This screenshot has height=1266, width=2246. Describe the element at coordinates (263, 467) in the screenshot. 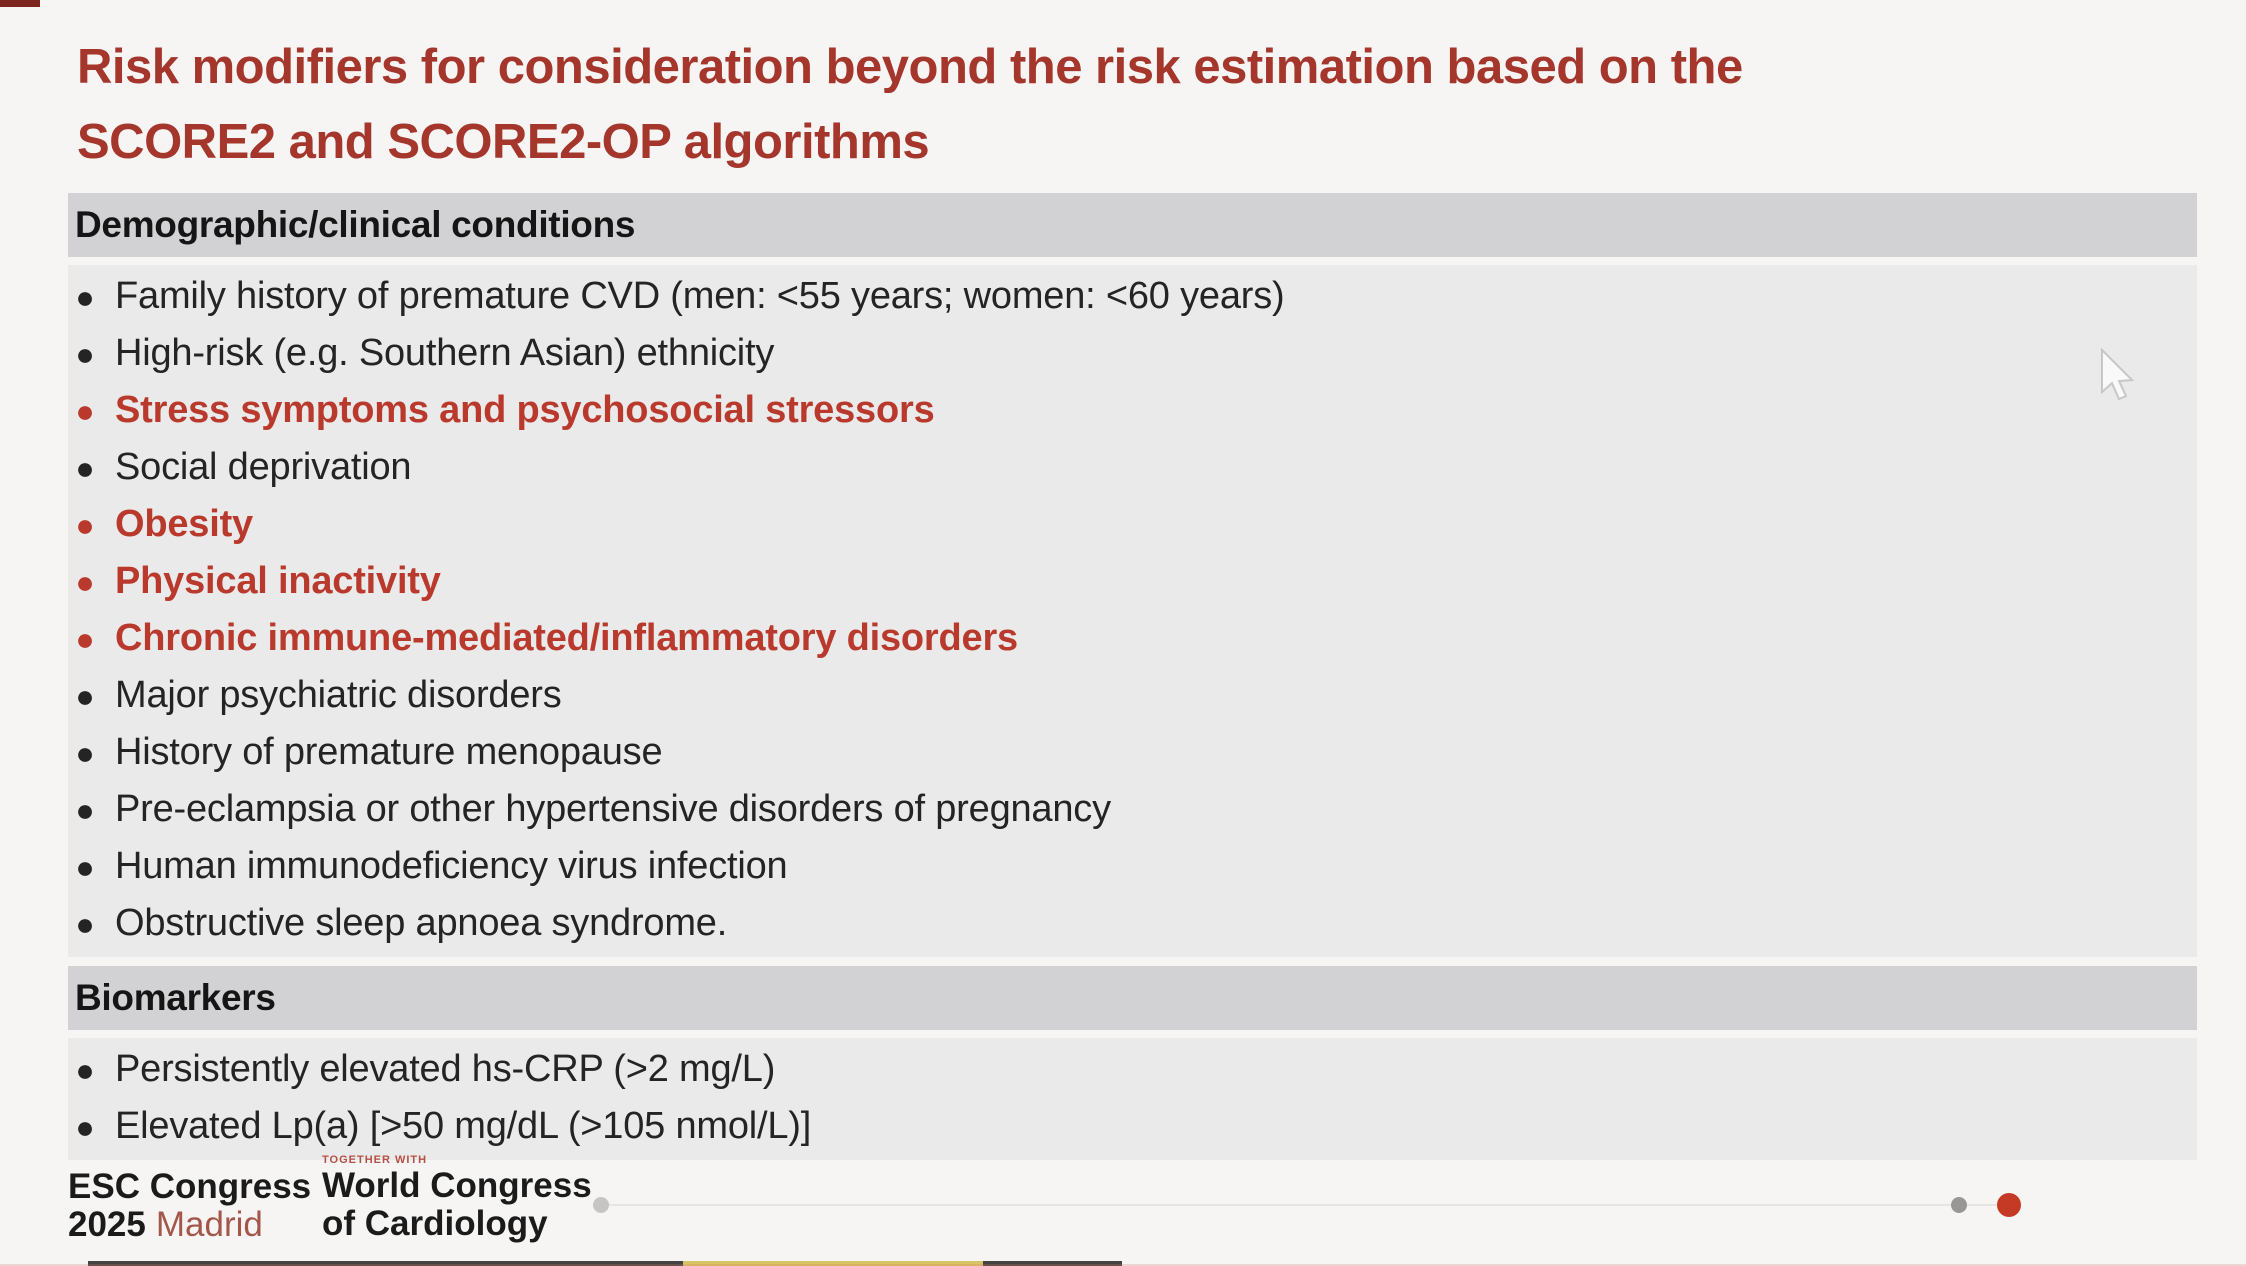

I see `list-item-text: Social deprivation` at that location.